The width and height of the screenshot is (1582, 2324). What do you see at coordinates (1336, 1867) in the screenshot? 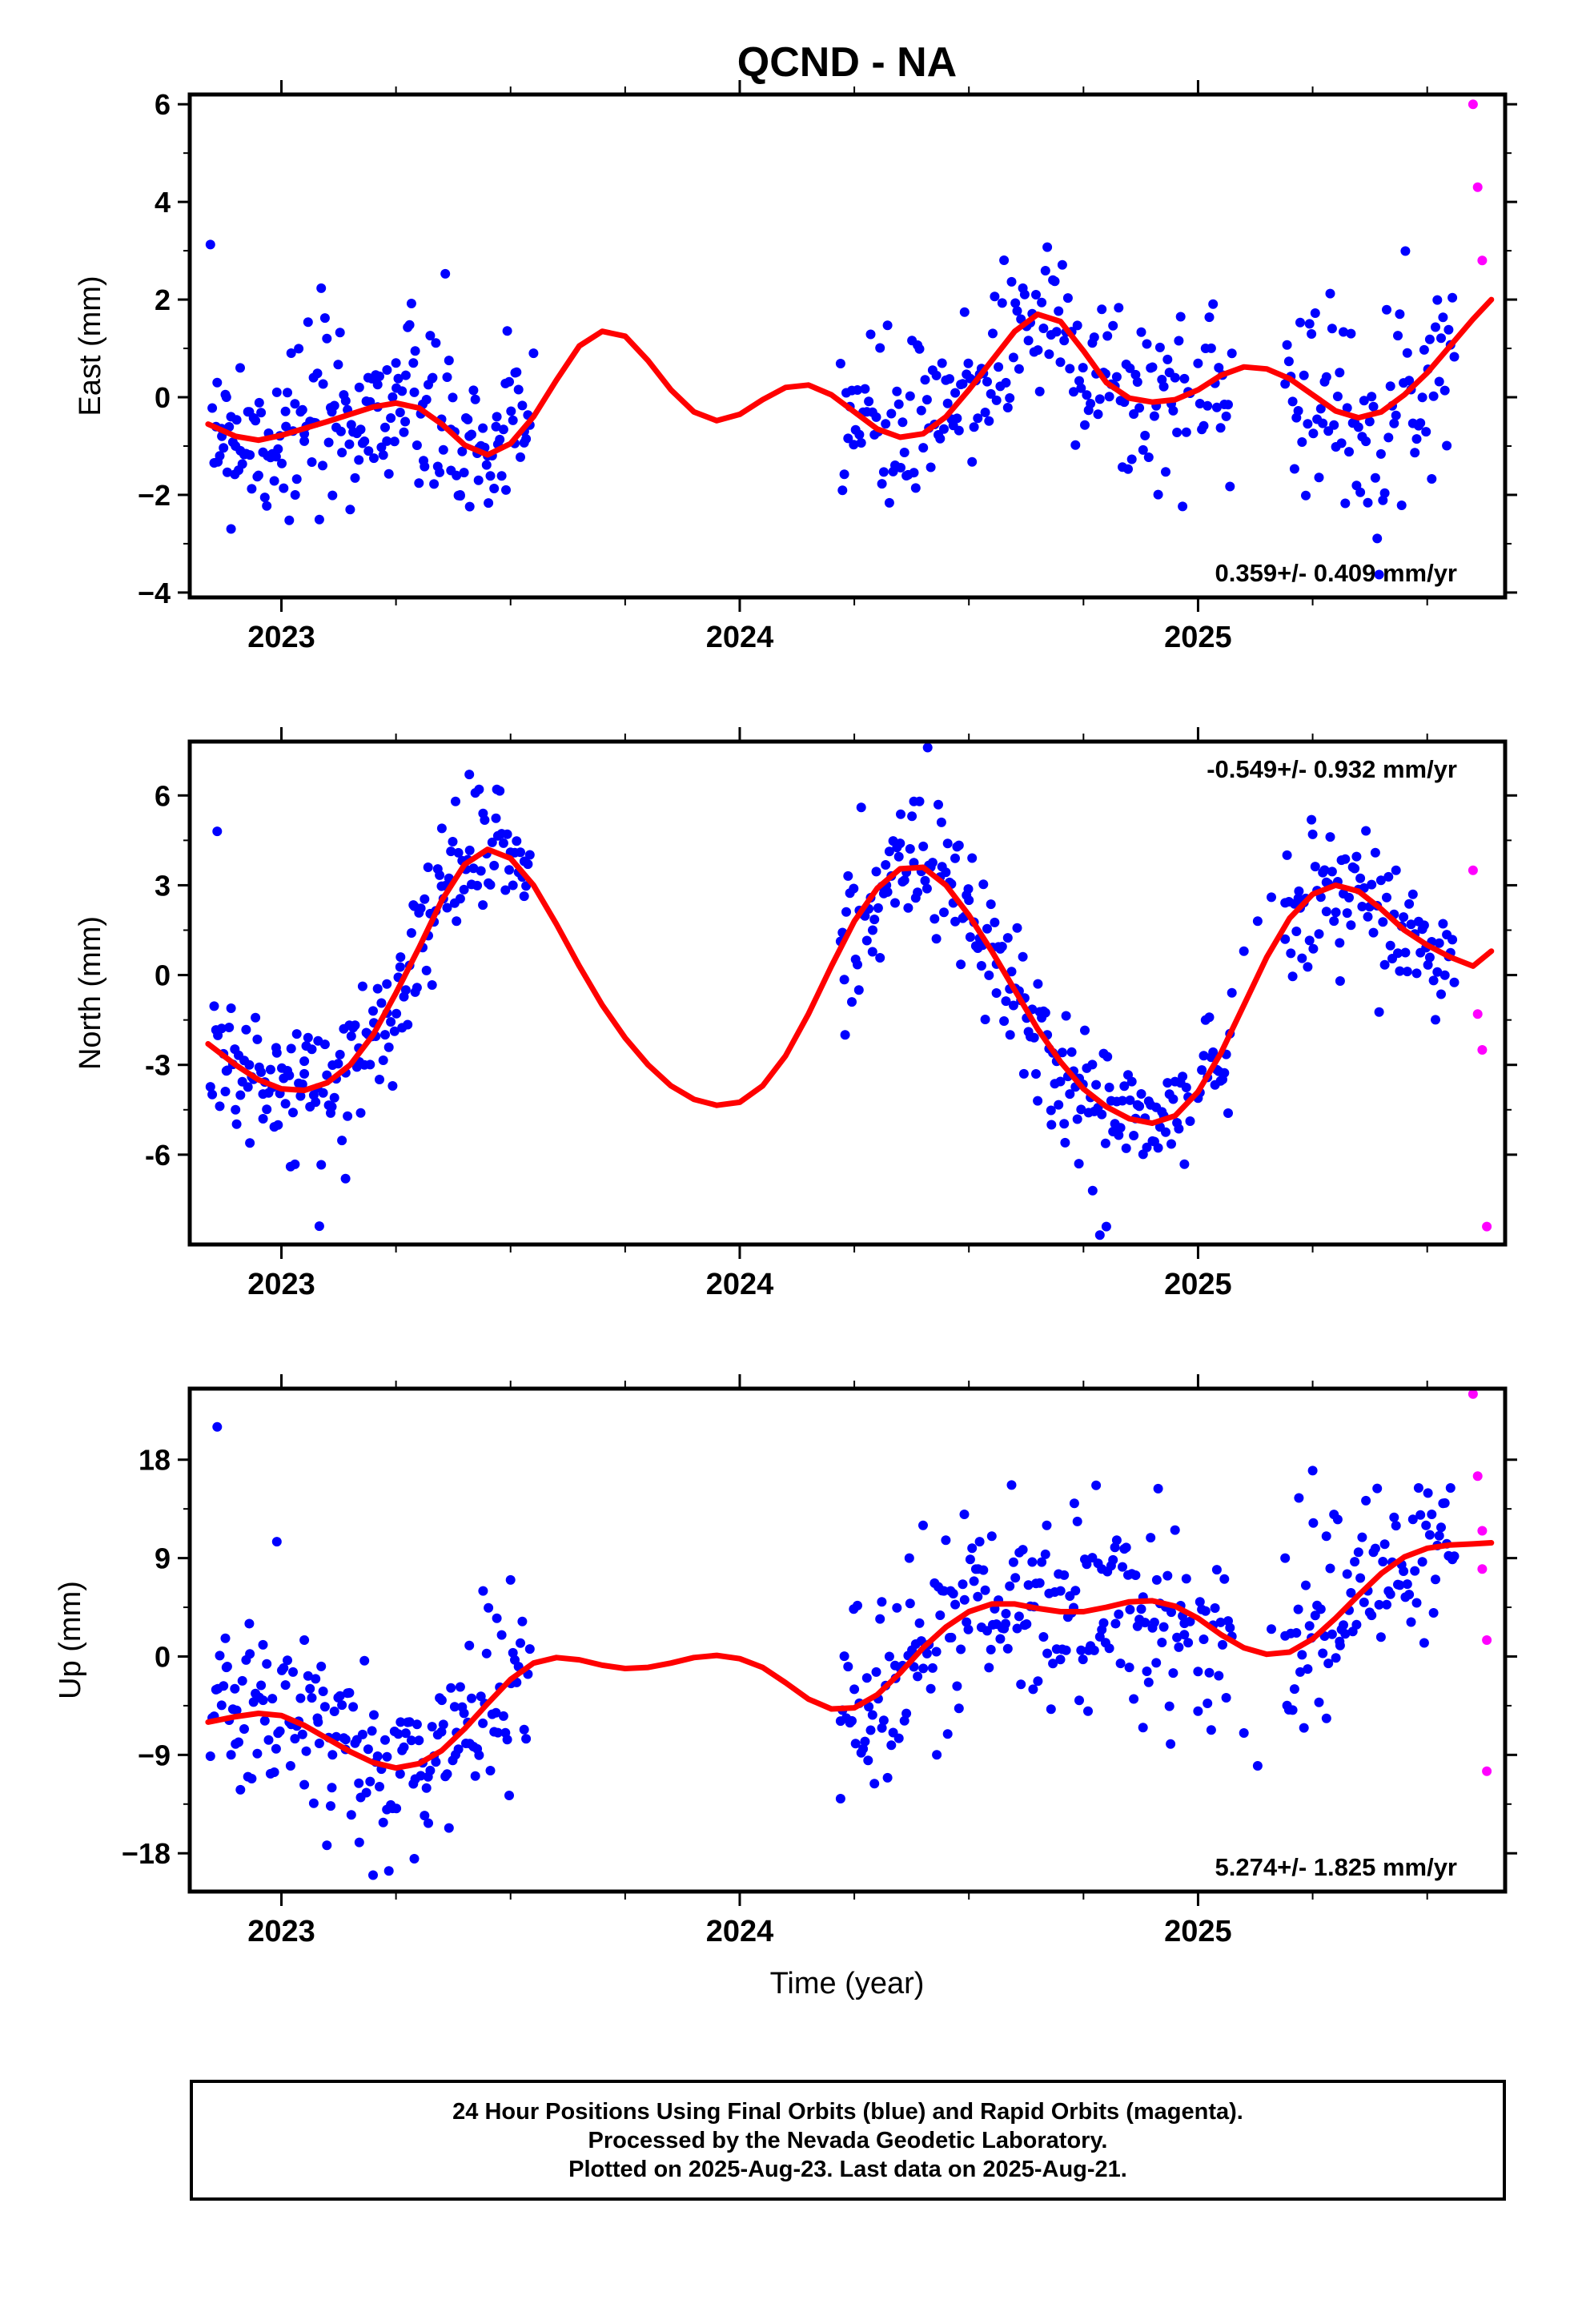
I see `rate-label: 5.274+/- 1.825 mm/yr` at bounding box center [1336, 1867].